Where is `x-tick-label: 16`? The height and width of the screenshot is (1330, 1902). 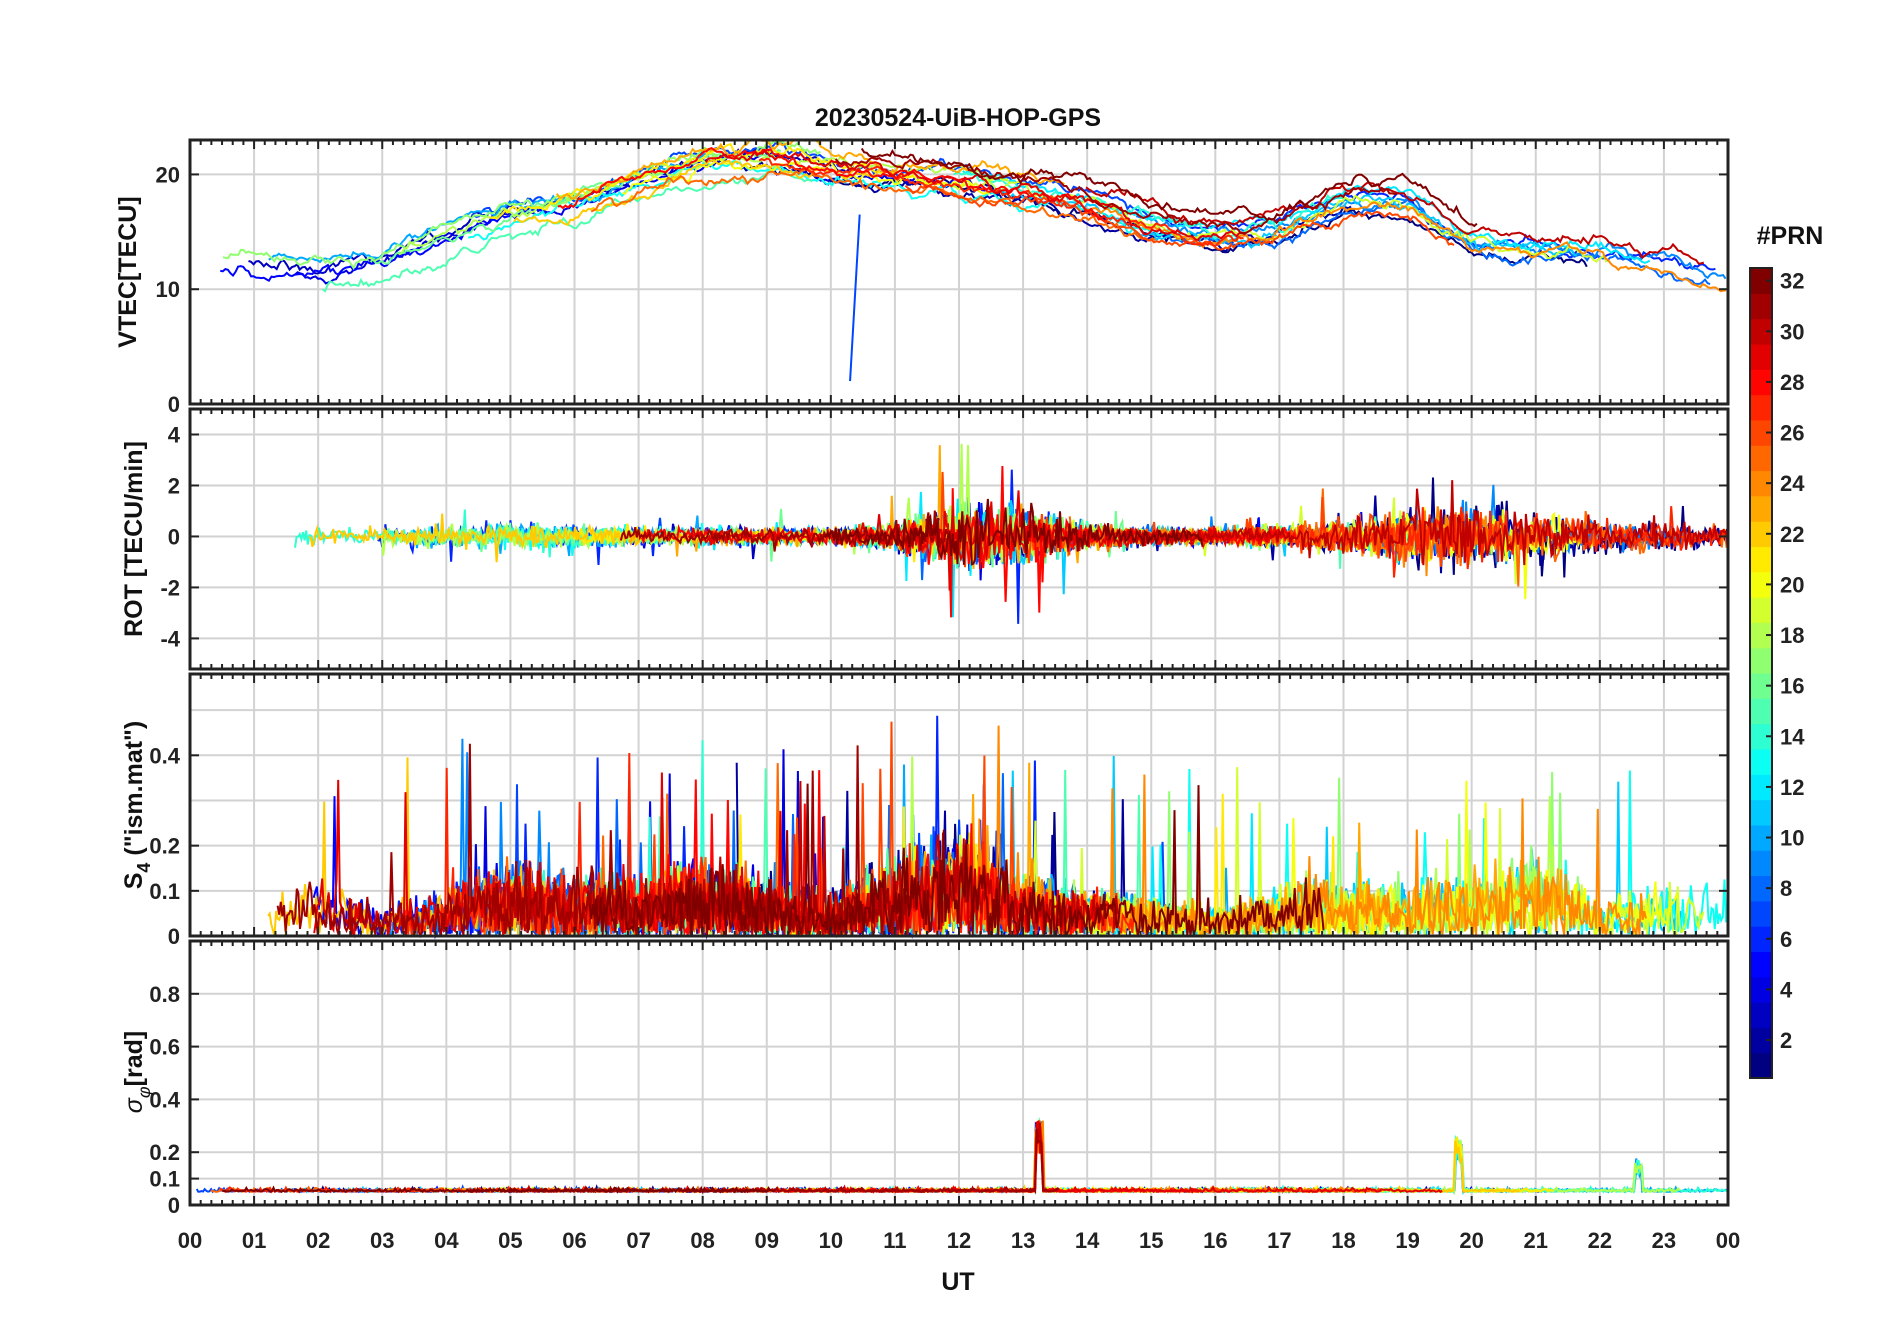
x-tick-label: 16 is located at coordinates (1215, 1240).